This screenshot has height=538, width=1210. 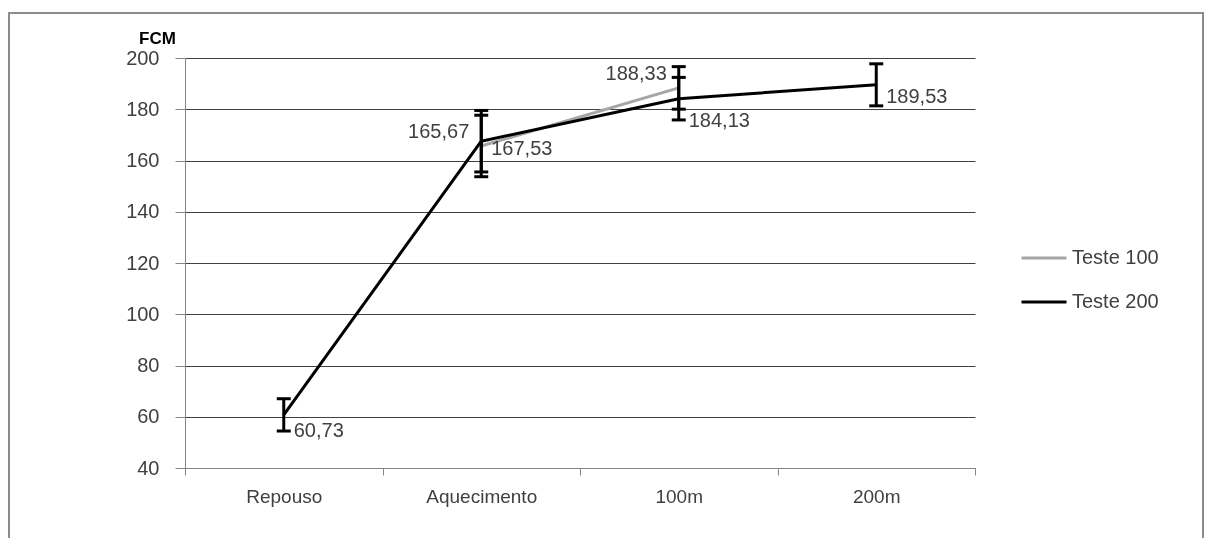 What do you see at coordinates (148, 365) in the screenshot?
I see `y-tick-label: 80` at bounding box center [148, 365].